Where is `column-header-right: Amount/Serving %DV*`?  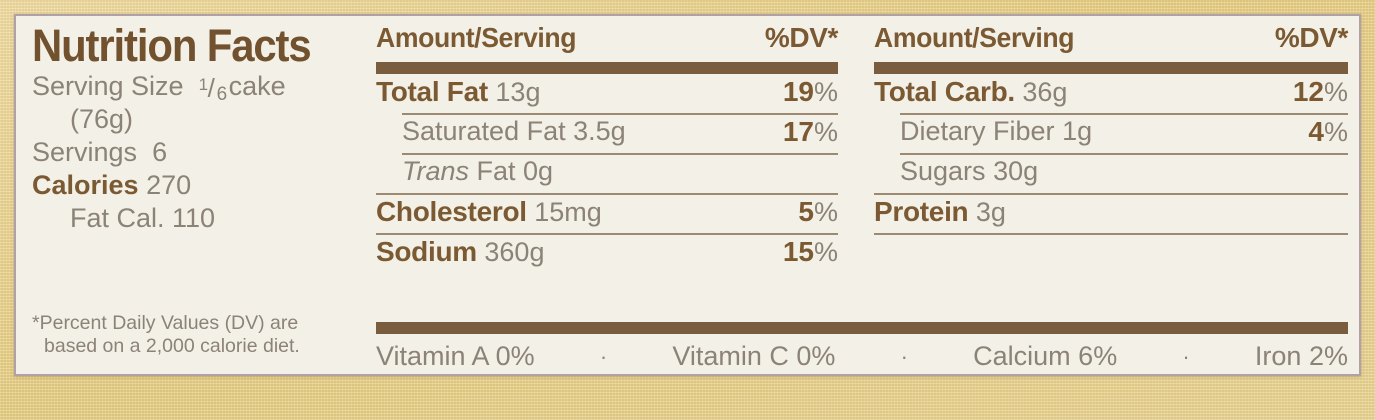 column-header-right: Amount/Serving %DV* is located at coordinates (1111, 42).